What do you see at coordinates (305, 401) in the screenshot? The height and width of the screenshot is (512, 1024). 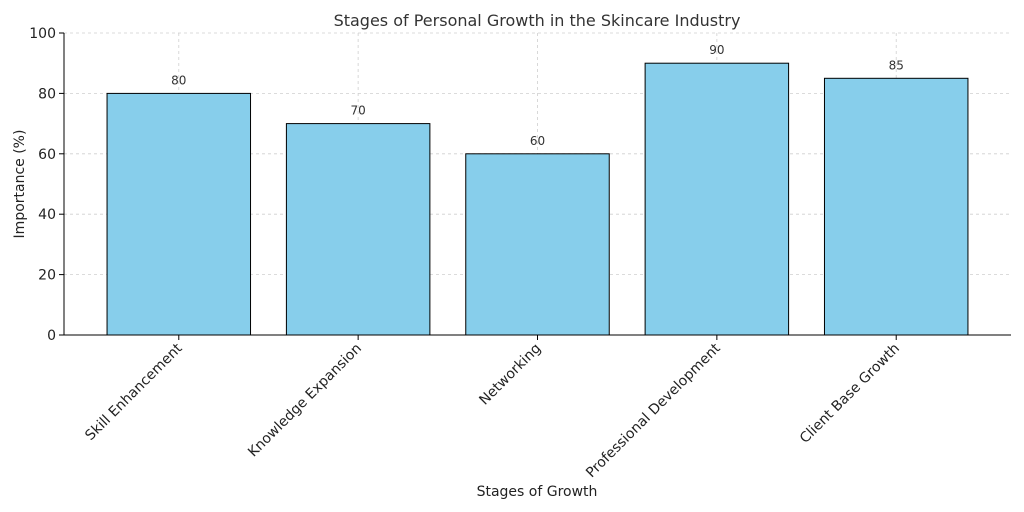 I see `x-tick-label: Knowledge Expansion` at bounding box center [305, 401].